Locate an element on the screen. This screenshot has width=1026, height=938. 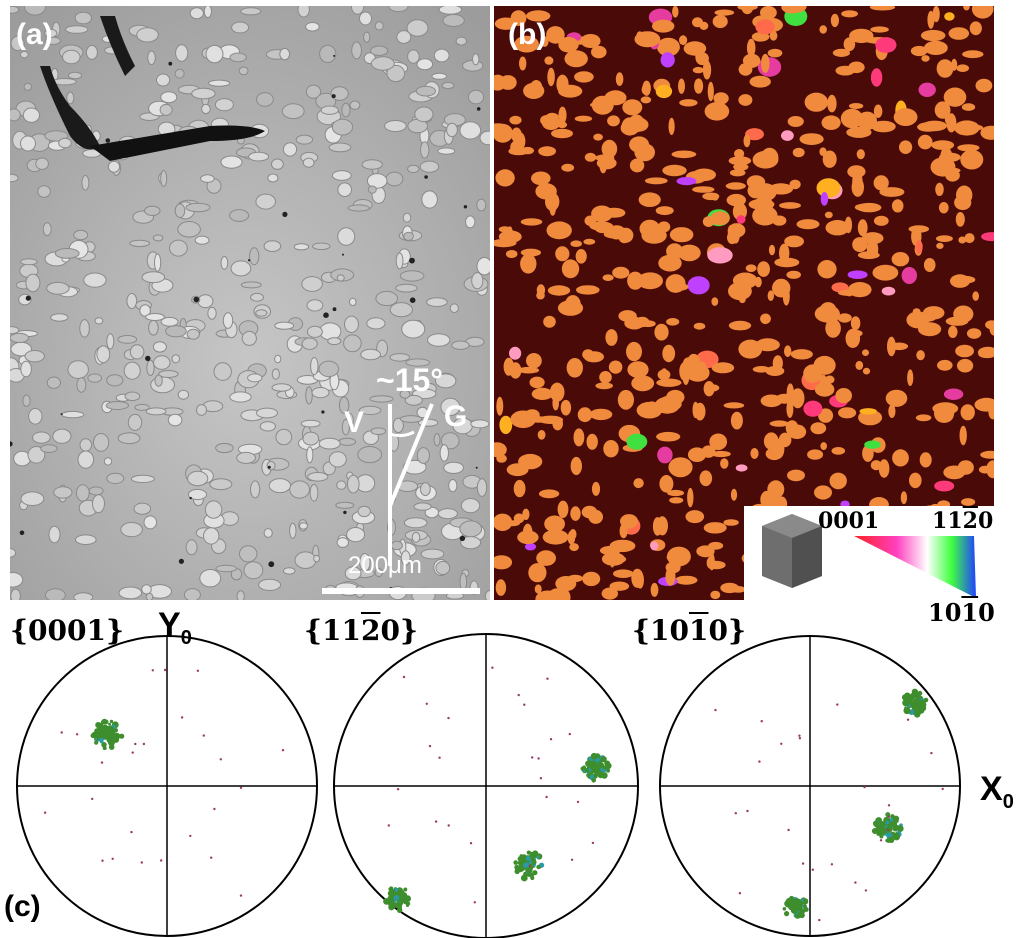
angle-arc is located at coordinates (402, 434).